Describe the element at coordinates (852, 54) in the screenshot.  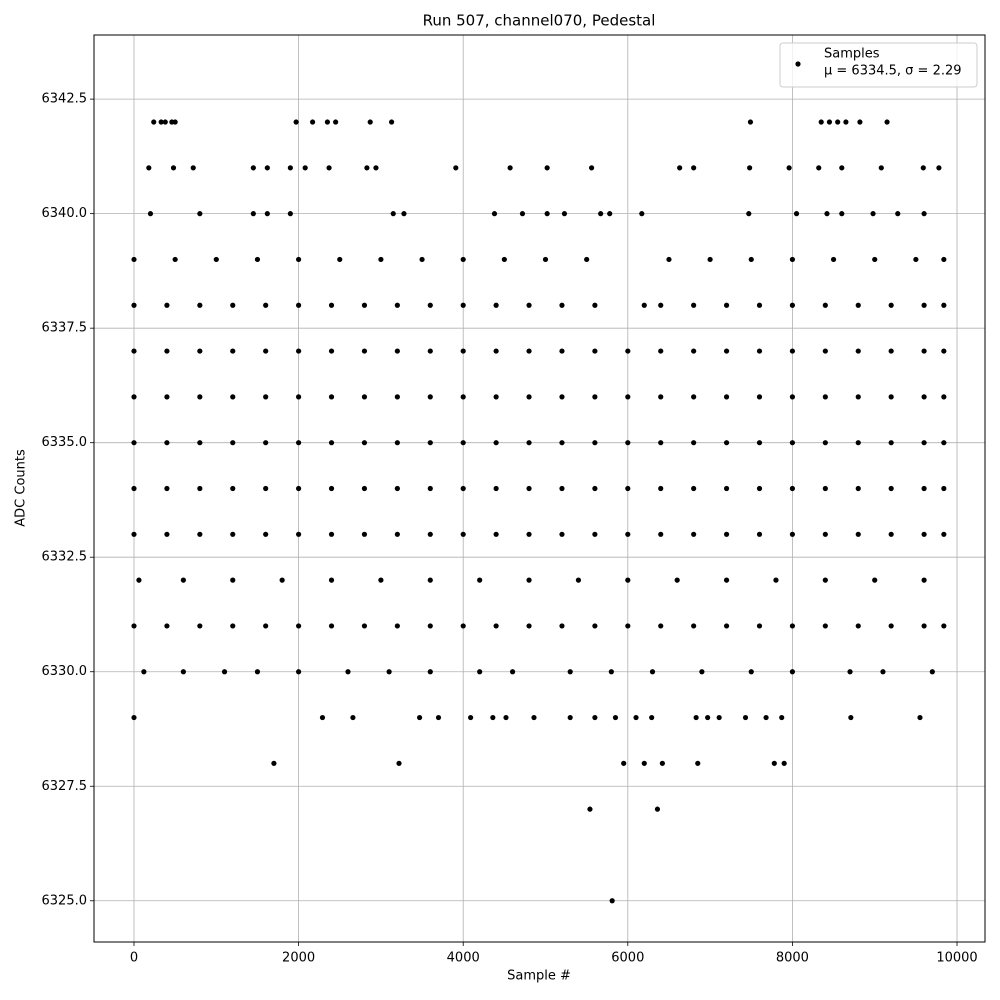
I see `legend-label: Samples` at that location.